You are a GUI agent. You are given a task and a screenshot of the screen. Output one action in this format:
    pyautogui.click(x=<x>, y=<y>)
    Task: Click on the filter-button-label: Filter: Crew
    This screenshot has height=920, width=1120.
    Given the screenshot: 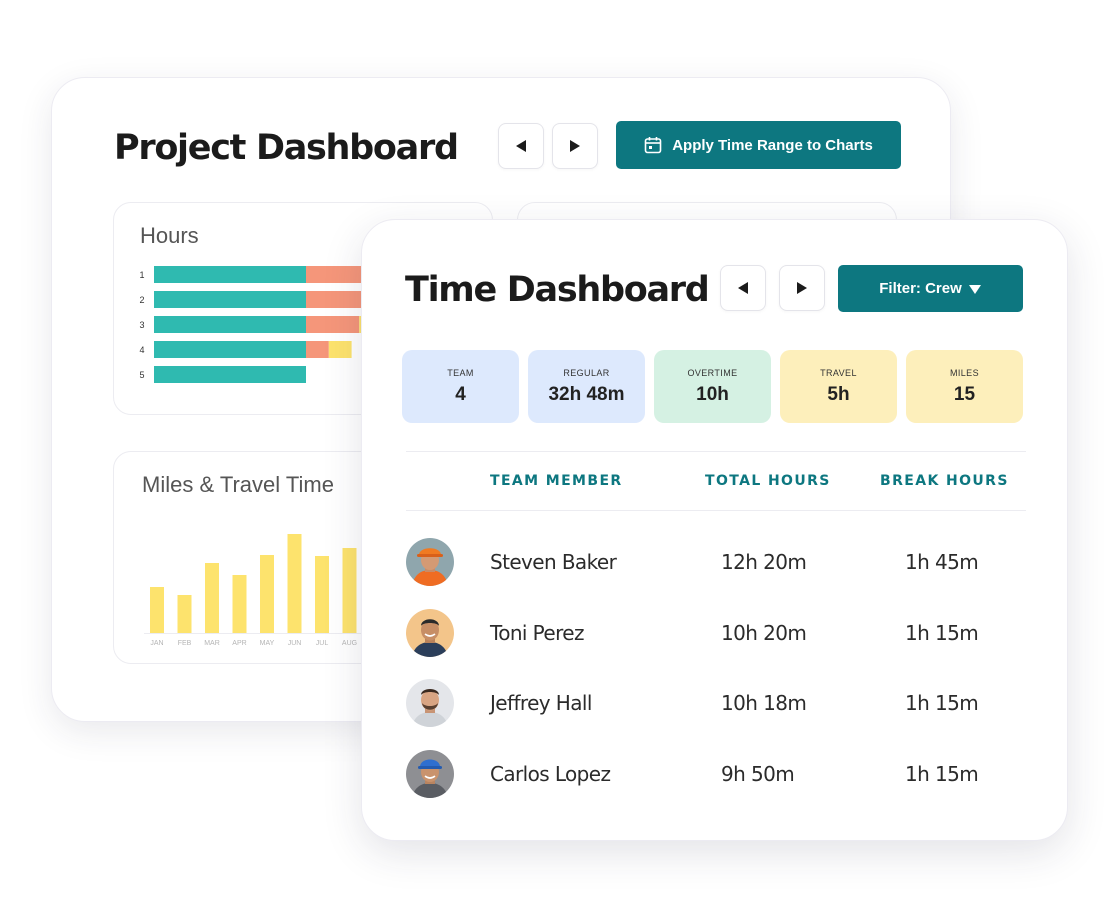 What is the action you would take?
    pyautogui.click(x=920, y=288)
    